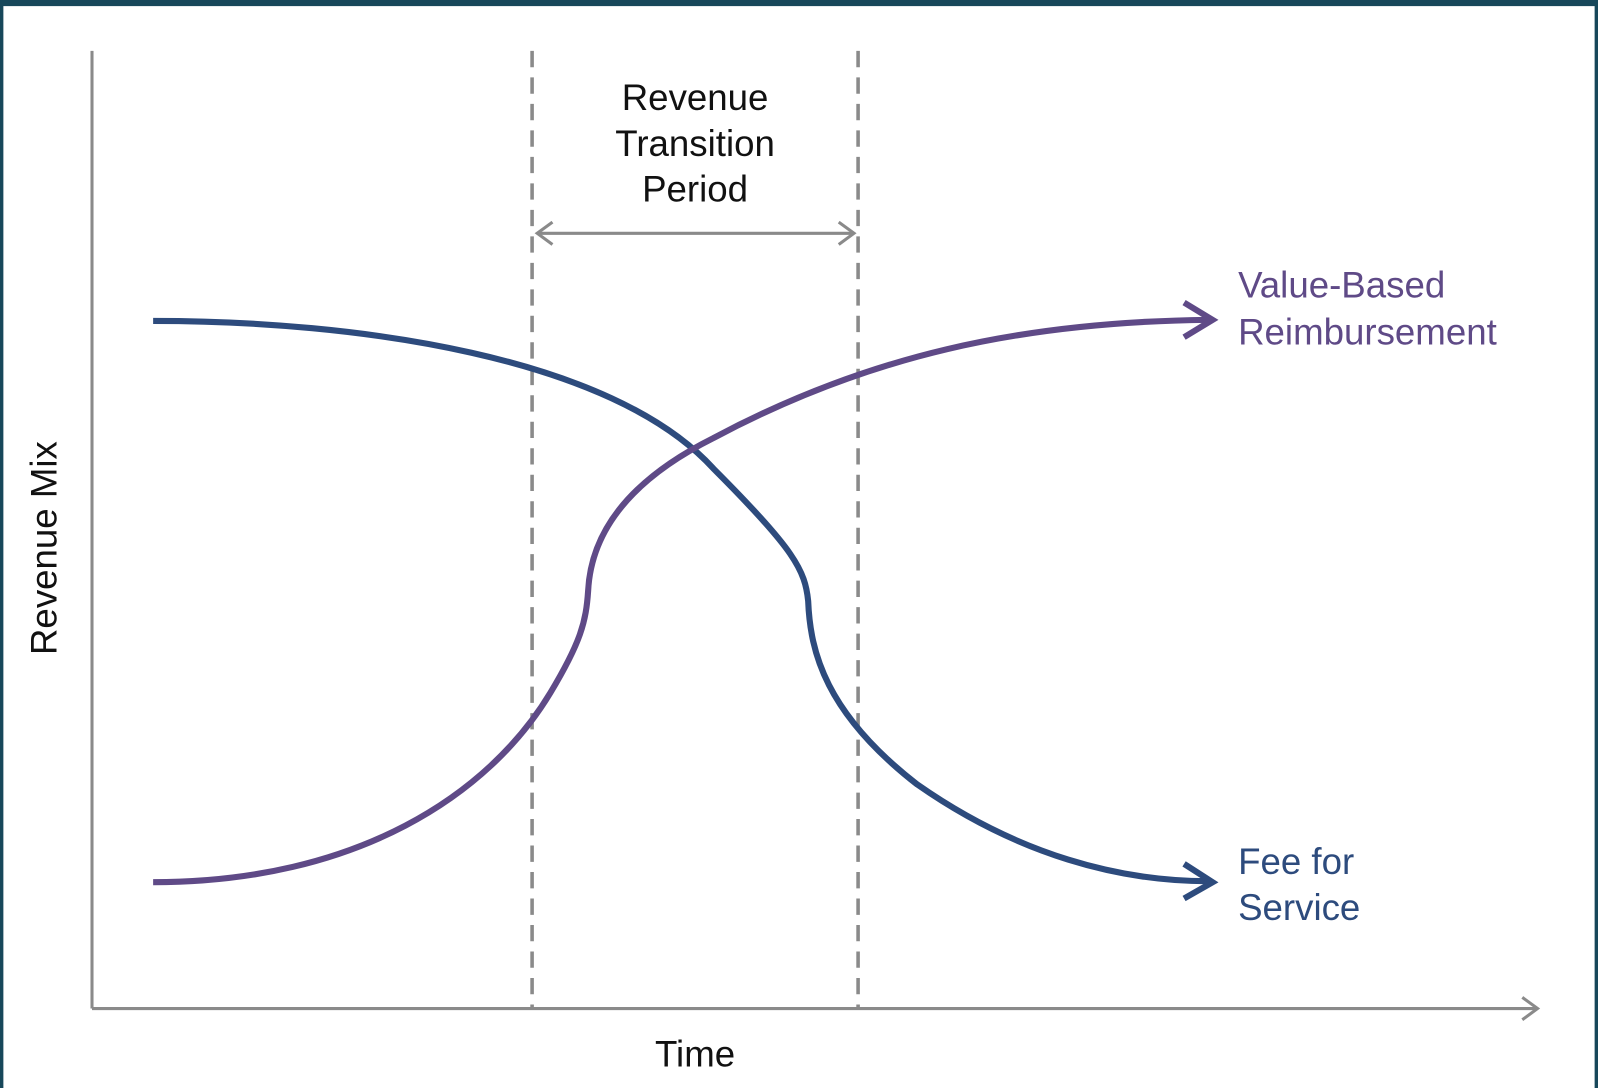 The height and width of the screenshot is (1088, 1598). Describe the element at coordinates (695, 1054) in the screenshot. I see `x-axis-label: Time` at that location.